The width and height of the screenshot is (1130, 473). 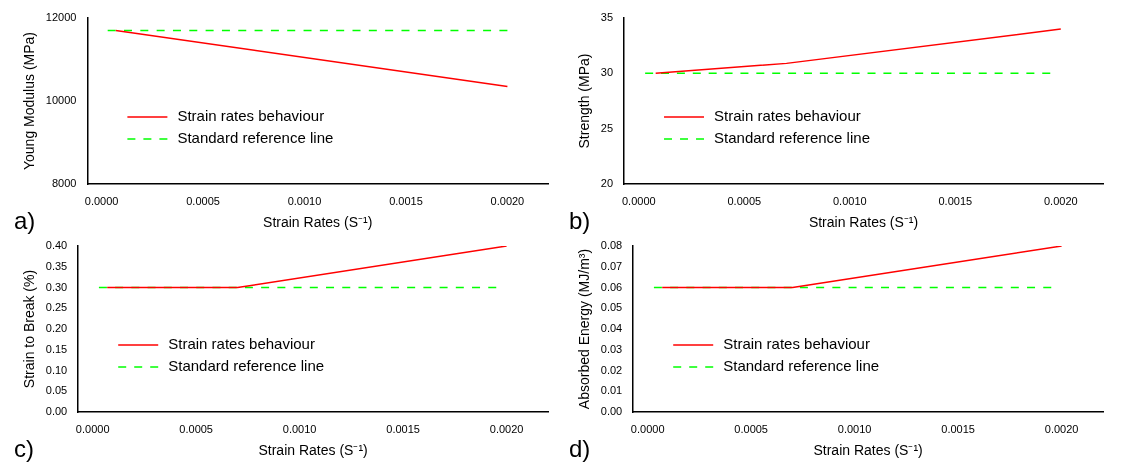 I want to click on y-axis-title: Young Modulus (MPa), so click(x=29, y=101).